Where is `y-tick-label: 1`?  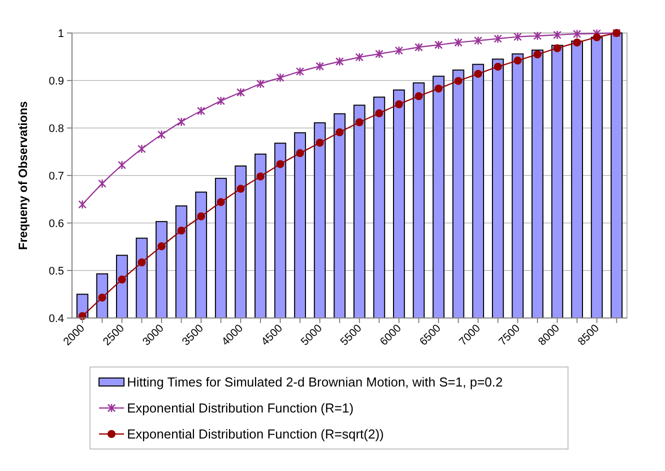
y-tick-label: 1 is located at coordinates (61, 34).